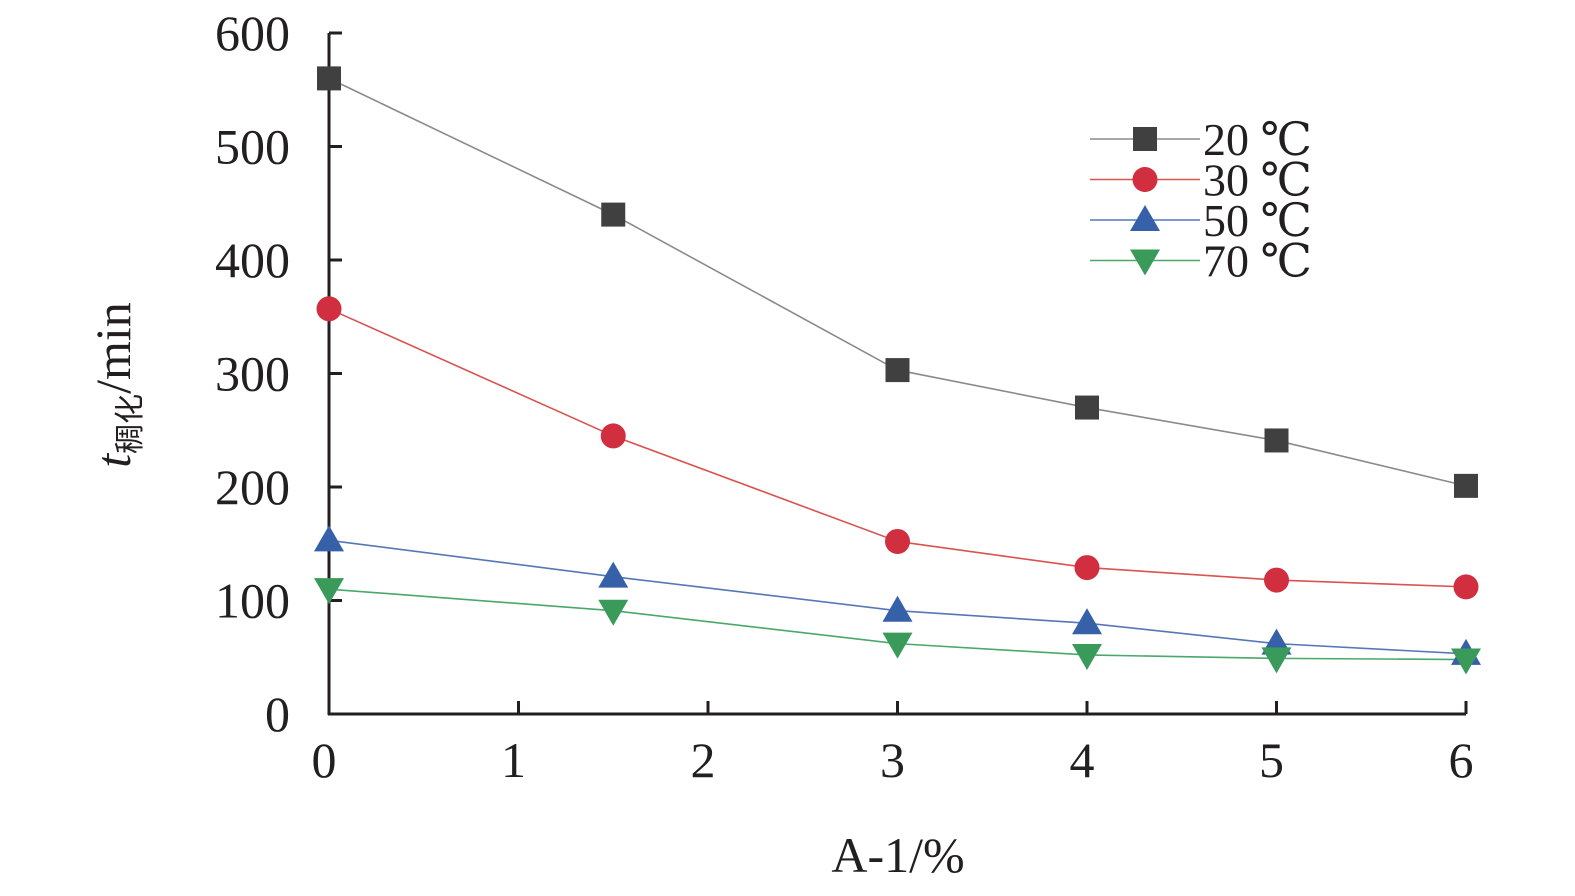 This screenshot has width=1575, height=896. What do you see at coordinates (1271, 760) in the screenshot?
I see `x-tick-label: 5` at bounding box center [1271, 760].